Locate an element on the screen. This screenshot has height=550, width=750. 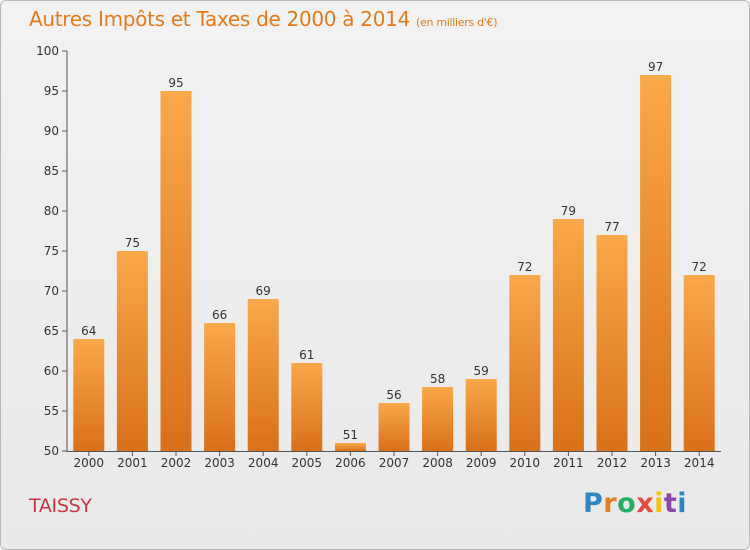
x-tick-label: 2001 is located at coordinates (132, 463).